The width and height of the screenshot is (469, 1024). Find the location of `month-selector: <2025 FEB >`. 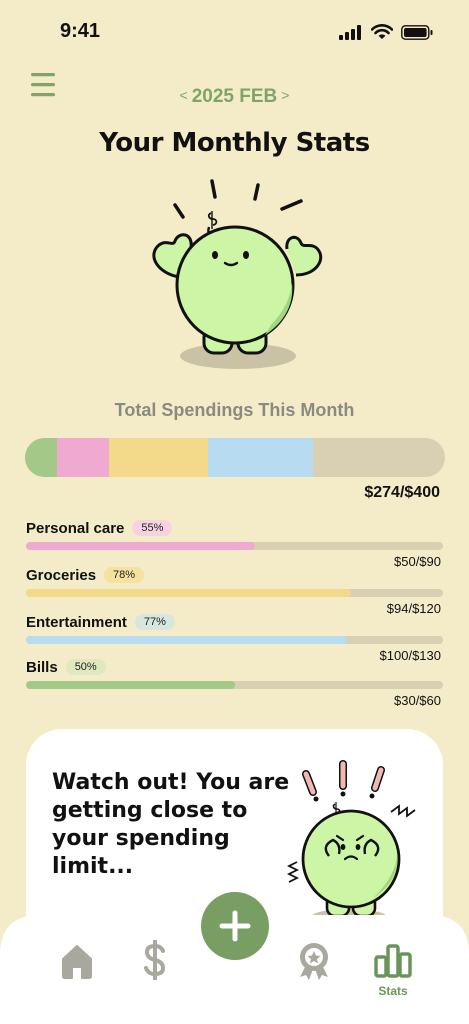

month-selector: <2025 FEB > is located at coordinates (234, 97).